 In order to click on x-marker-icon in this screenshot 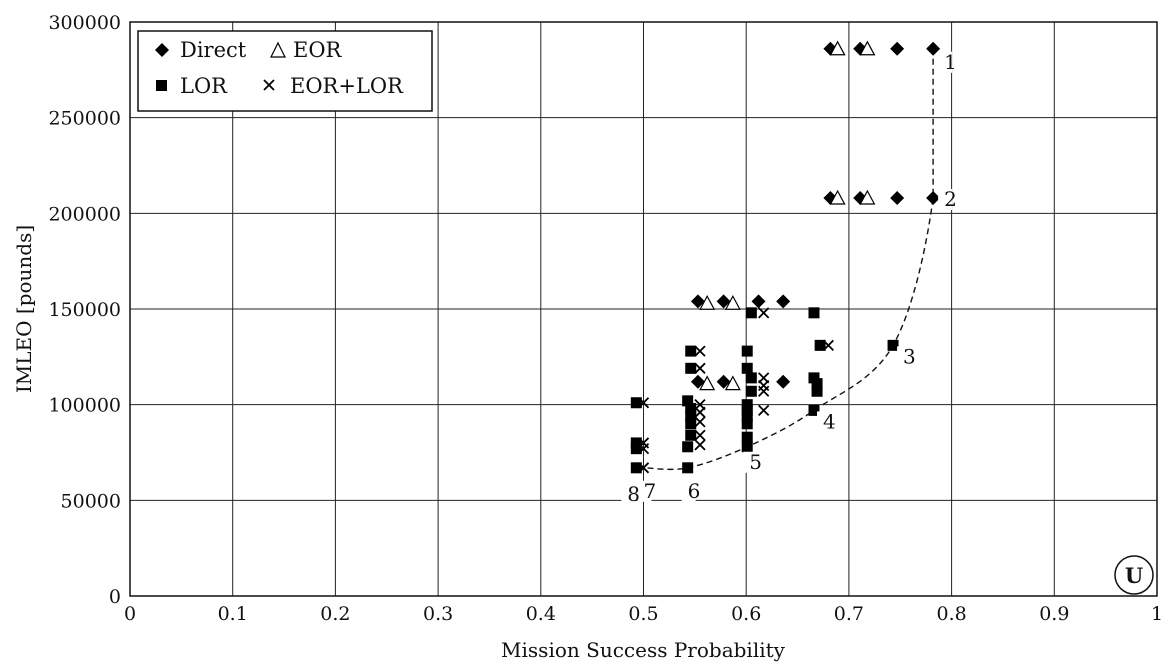, I will do `click(269, 85)`.